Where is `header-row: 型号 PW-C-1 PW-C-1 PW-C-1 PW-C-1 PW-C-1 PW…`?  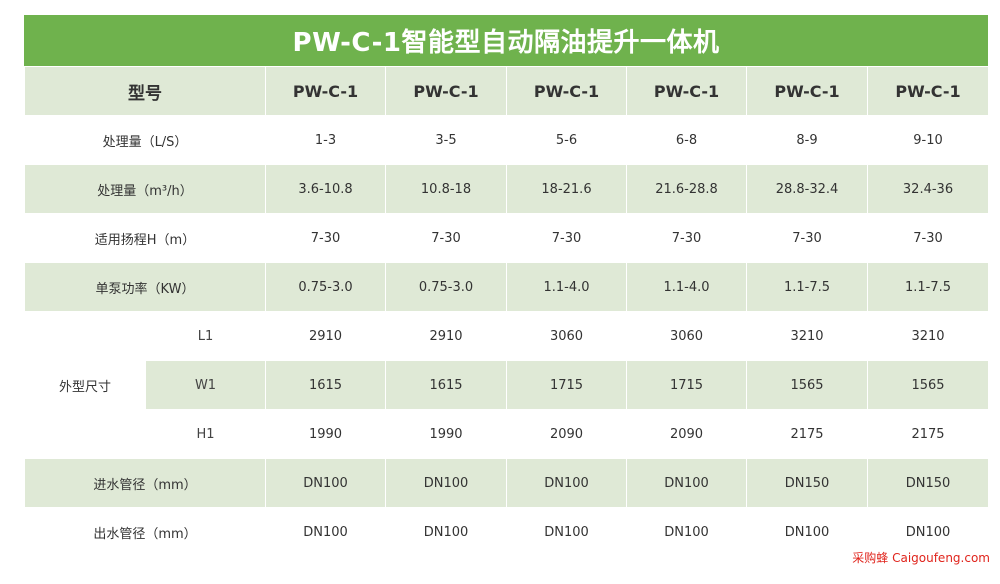 header-row: 型号 PW-C-1 PW-C-1 PW-C-1 PW-C-1 PW-C-1 PW… is located at coordinates (506, 91).